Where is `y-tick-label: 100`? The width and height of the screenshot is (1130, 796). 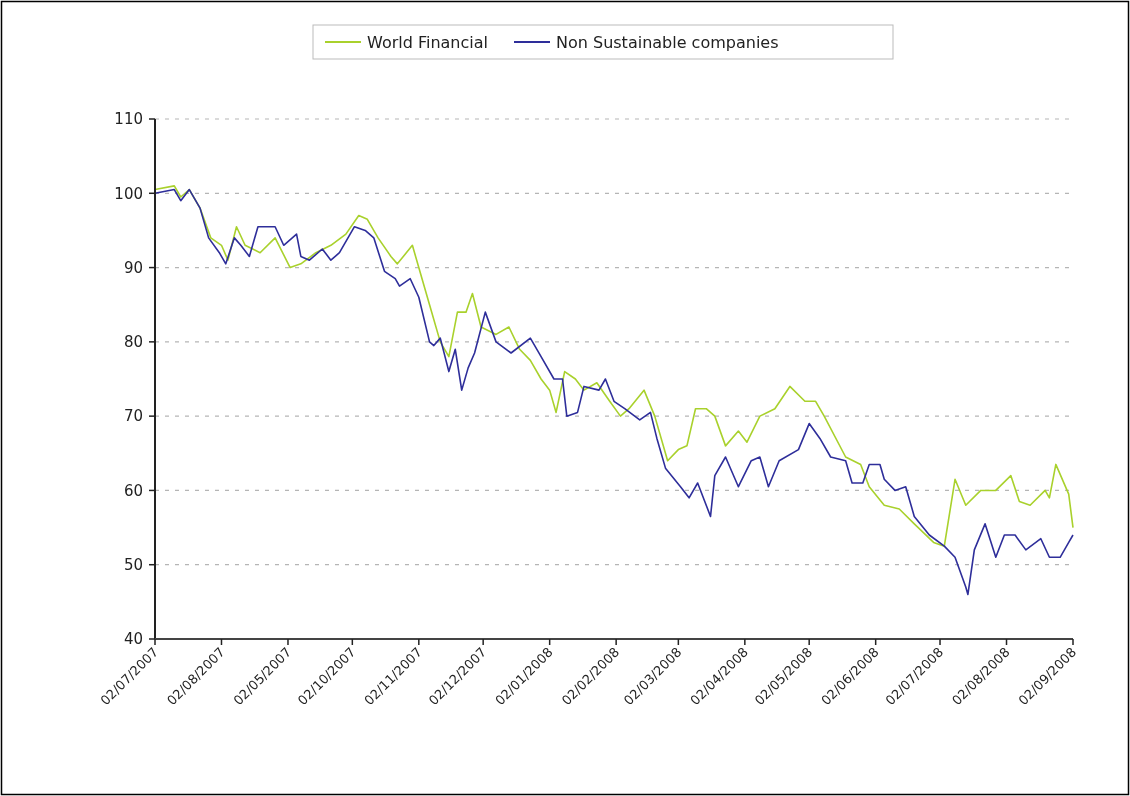 y-tick-label: 100 is located at coordinates (128, 193).